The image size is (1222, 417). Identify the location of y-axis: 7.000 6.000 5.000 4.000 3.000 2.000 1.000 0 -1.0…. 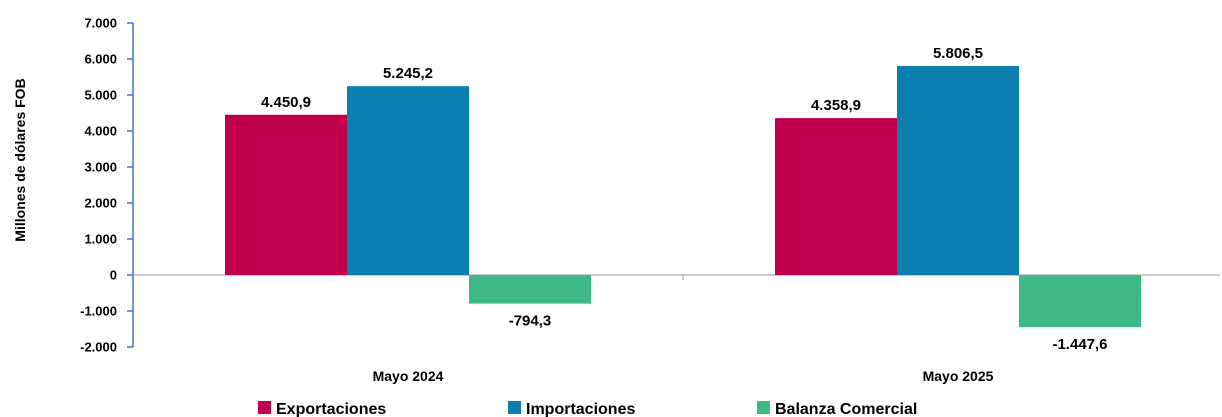
(107, 185).